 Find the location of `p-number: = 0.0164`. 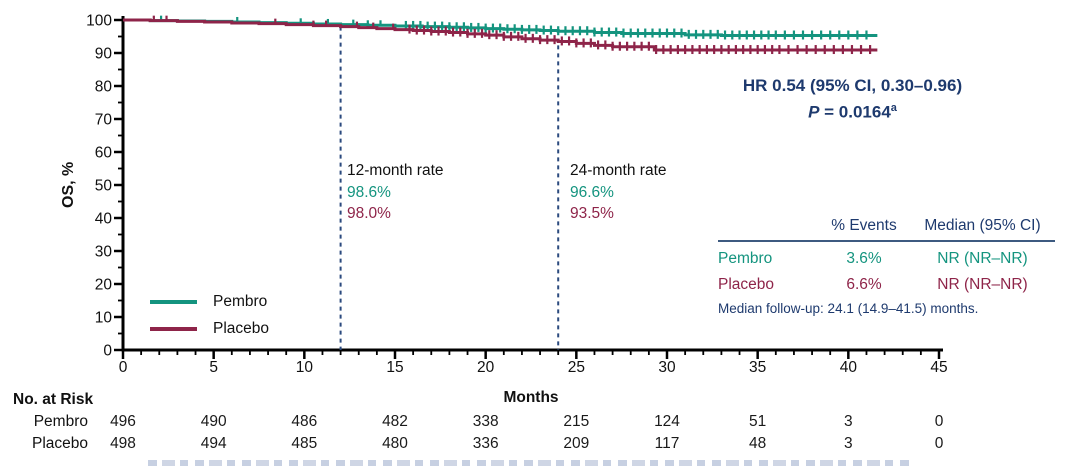

p-number: = 0.0164 is located at coordinates (855, 112).